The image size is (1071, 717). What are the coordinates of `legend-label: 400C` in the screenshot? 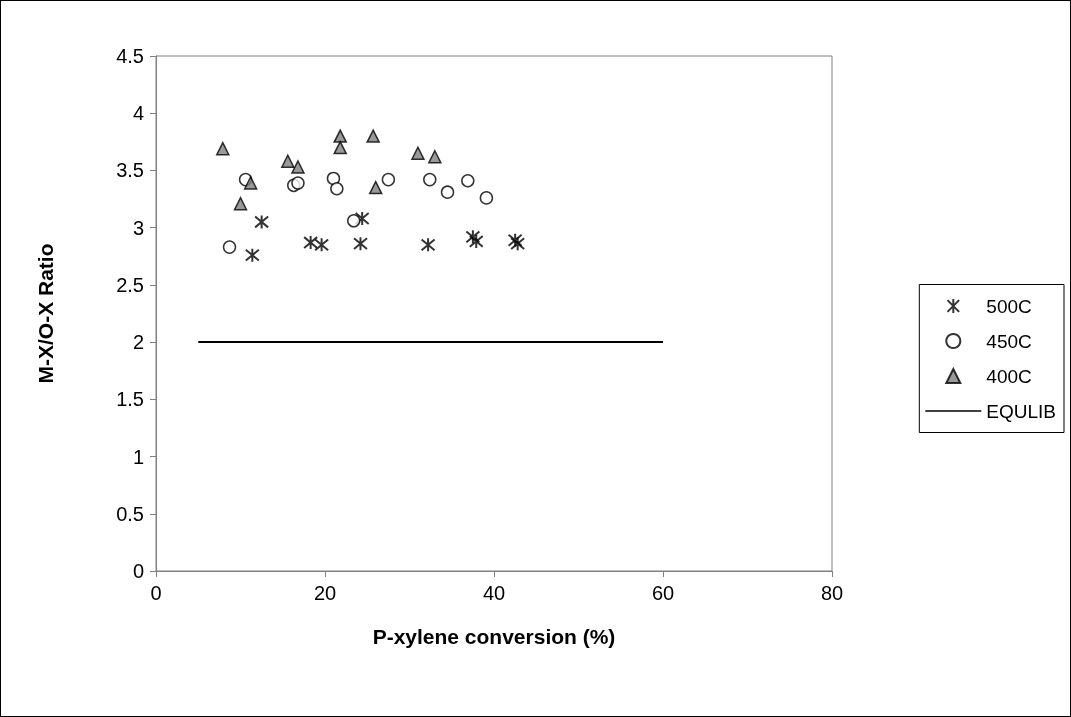 It's located at (1009, 376).